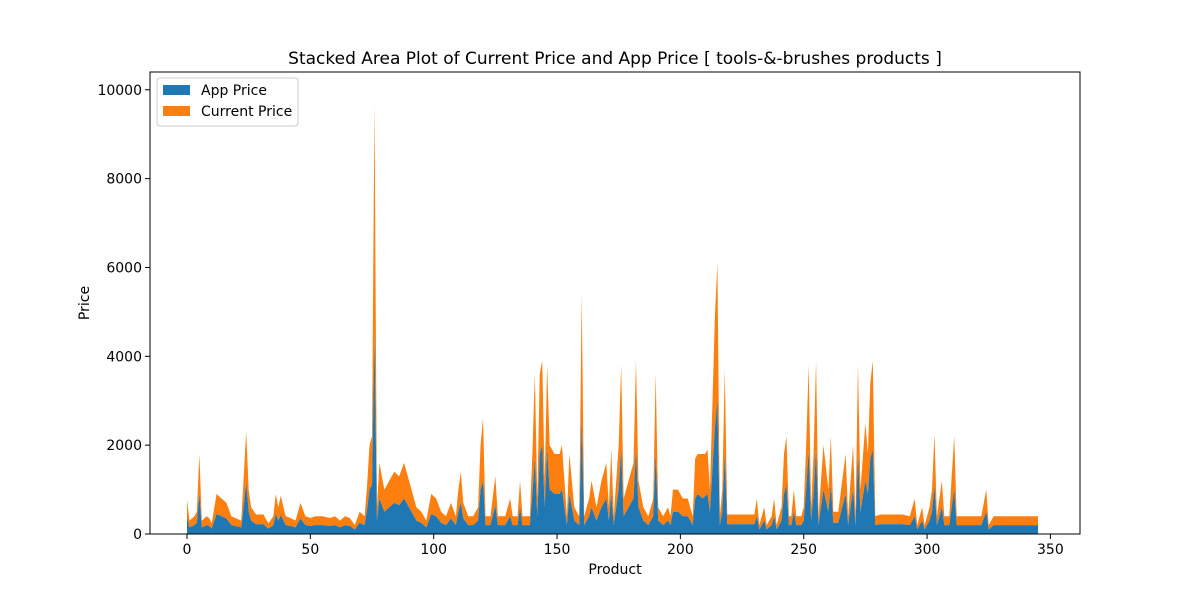 The image size is (1200, 600). Describe the element at coordinates (557, 550) in the screenshot. I see `x-tick-label: 150` at that location.